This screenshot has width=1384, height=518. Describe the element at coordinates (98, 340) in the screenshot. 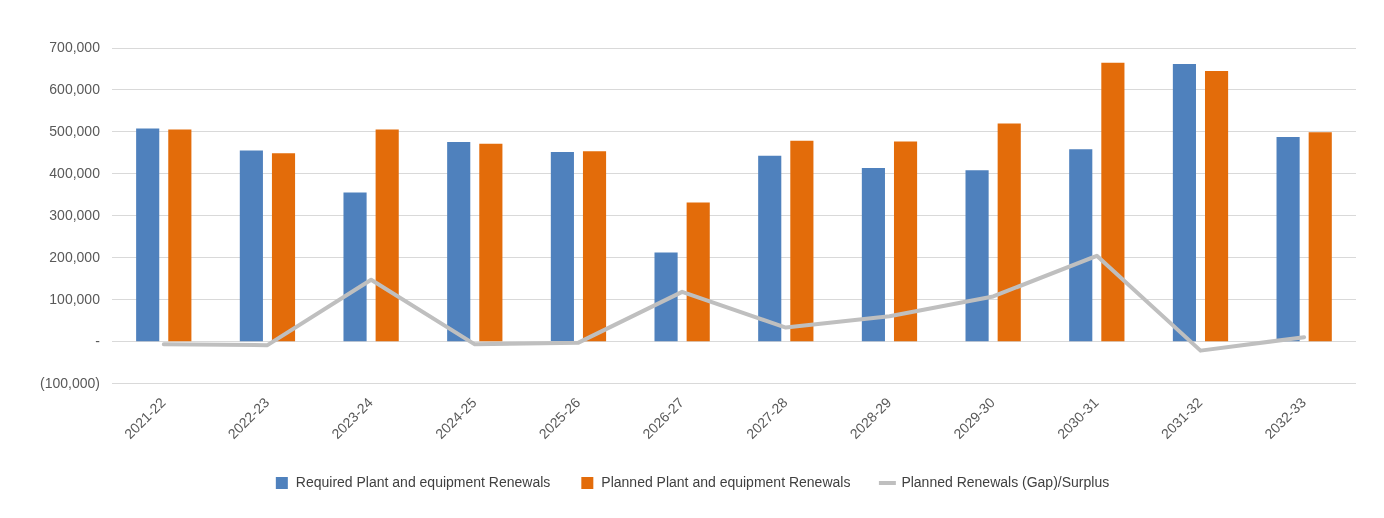

I see `y-tick-label: -` at that location.